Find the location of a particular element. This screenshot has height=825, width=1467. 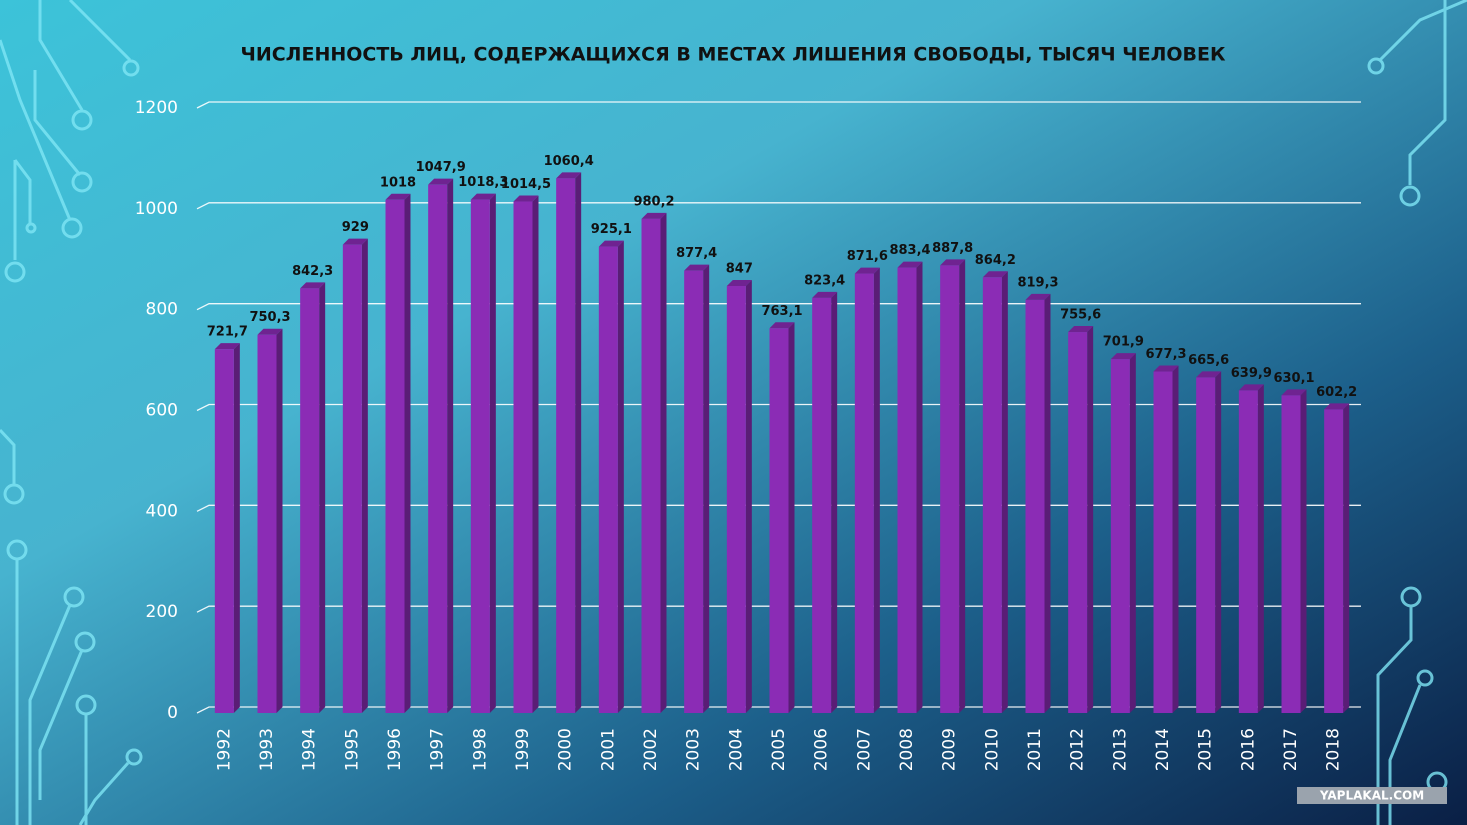

y-tick-label: 1000 is located at coordinates (156, 209).